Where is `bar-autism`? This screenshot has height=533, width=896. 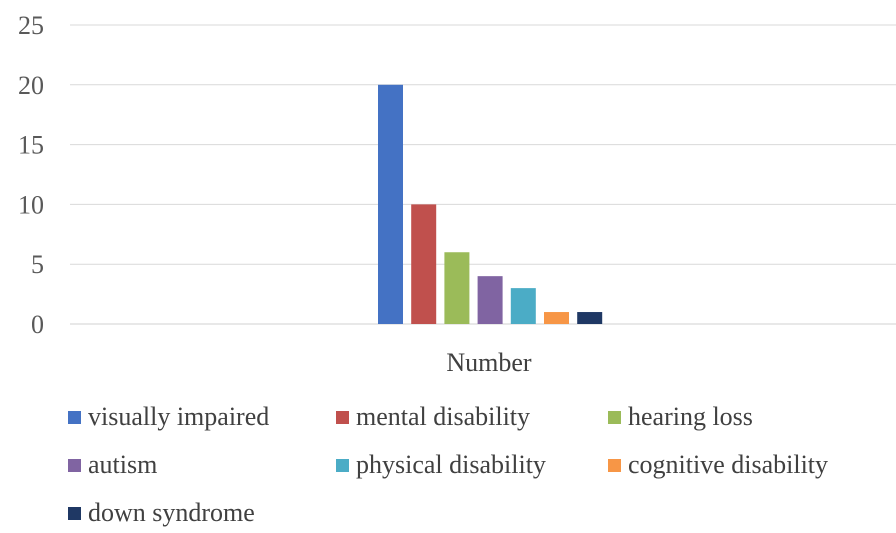 bar-autism is located at coordinates (490, 300).